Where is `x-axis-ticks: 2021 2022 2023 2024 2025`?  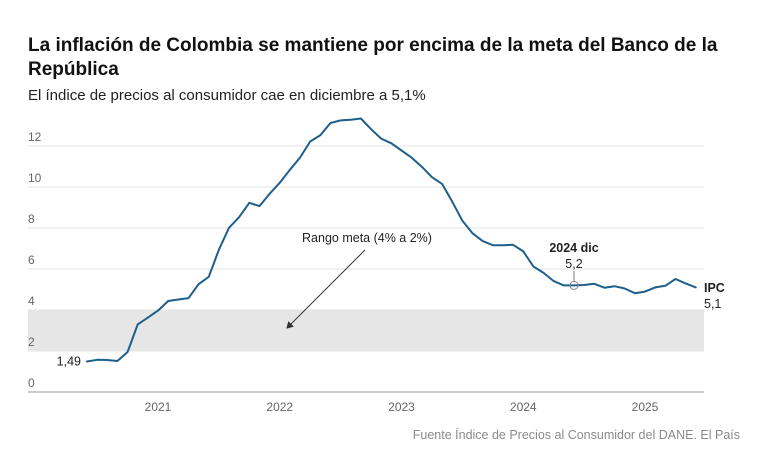 x-axis-ticks: 2021 2022 2023 2024 2025 is located at coordinates (402, 407).